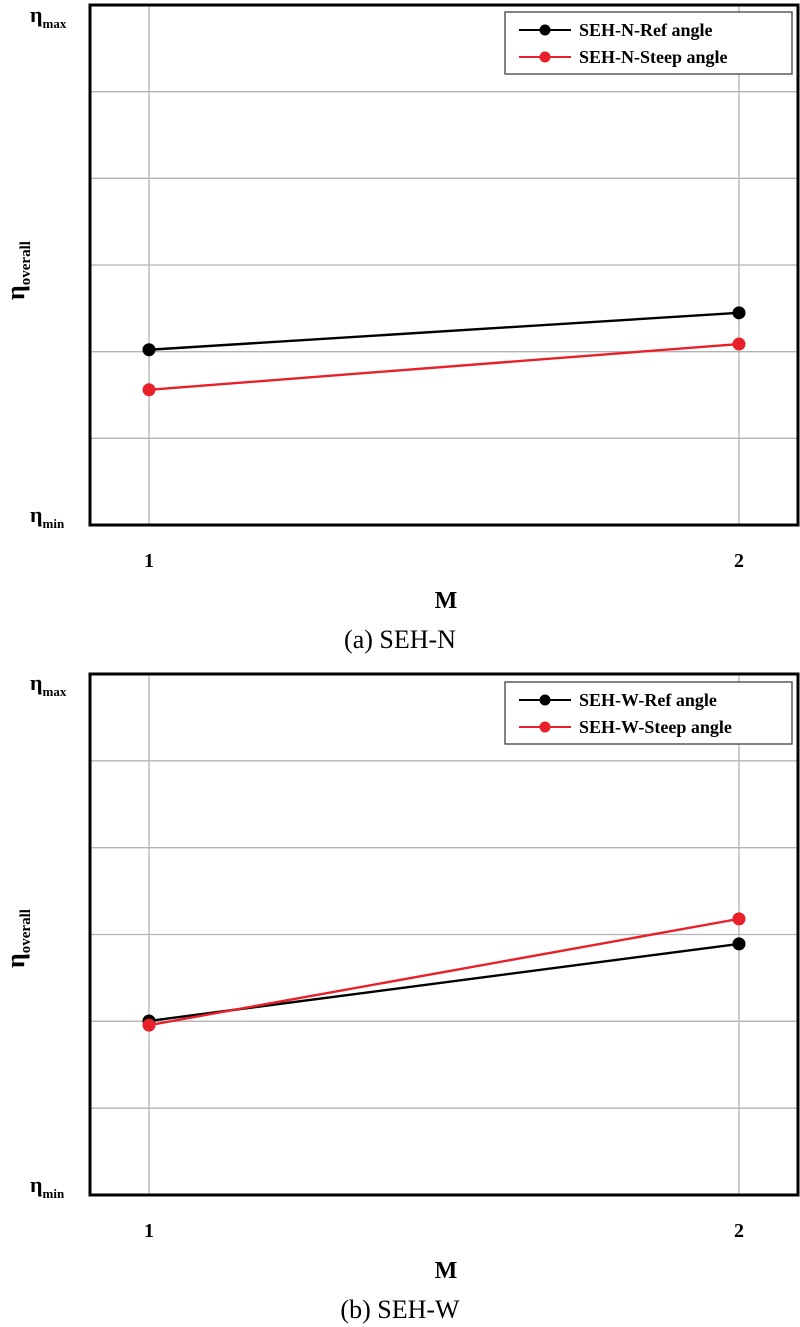 Image resolution: width=800 pixels, height=1327 pixels. I want to click on legend-entry: SEH-N-Ref angle, so click(616, 30).